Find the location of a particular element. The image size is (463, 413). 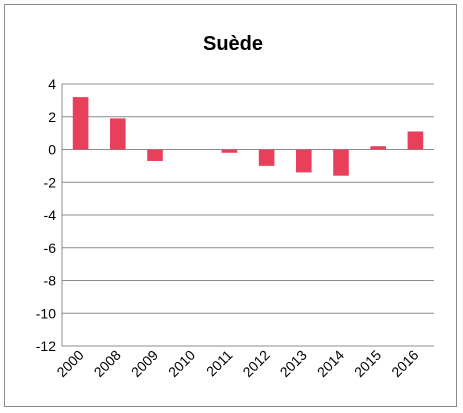

y-tick-label: -10 is located at coordinates (46, 313).